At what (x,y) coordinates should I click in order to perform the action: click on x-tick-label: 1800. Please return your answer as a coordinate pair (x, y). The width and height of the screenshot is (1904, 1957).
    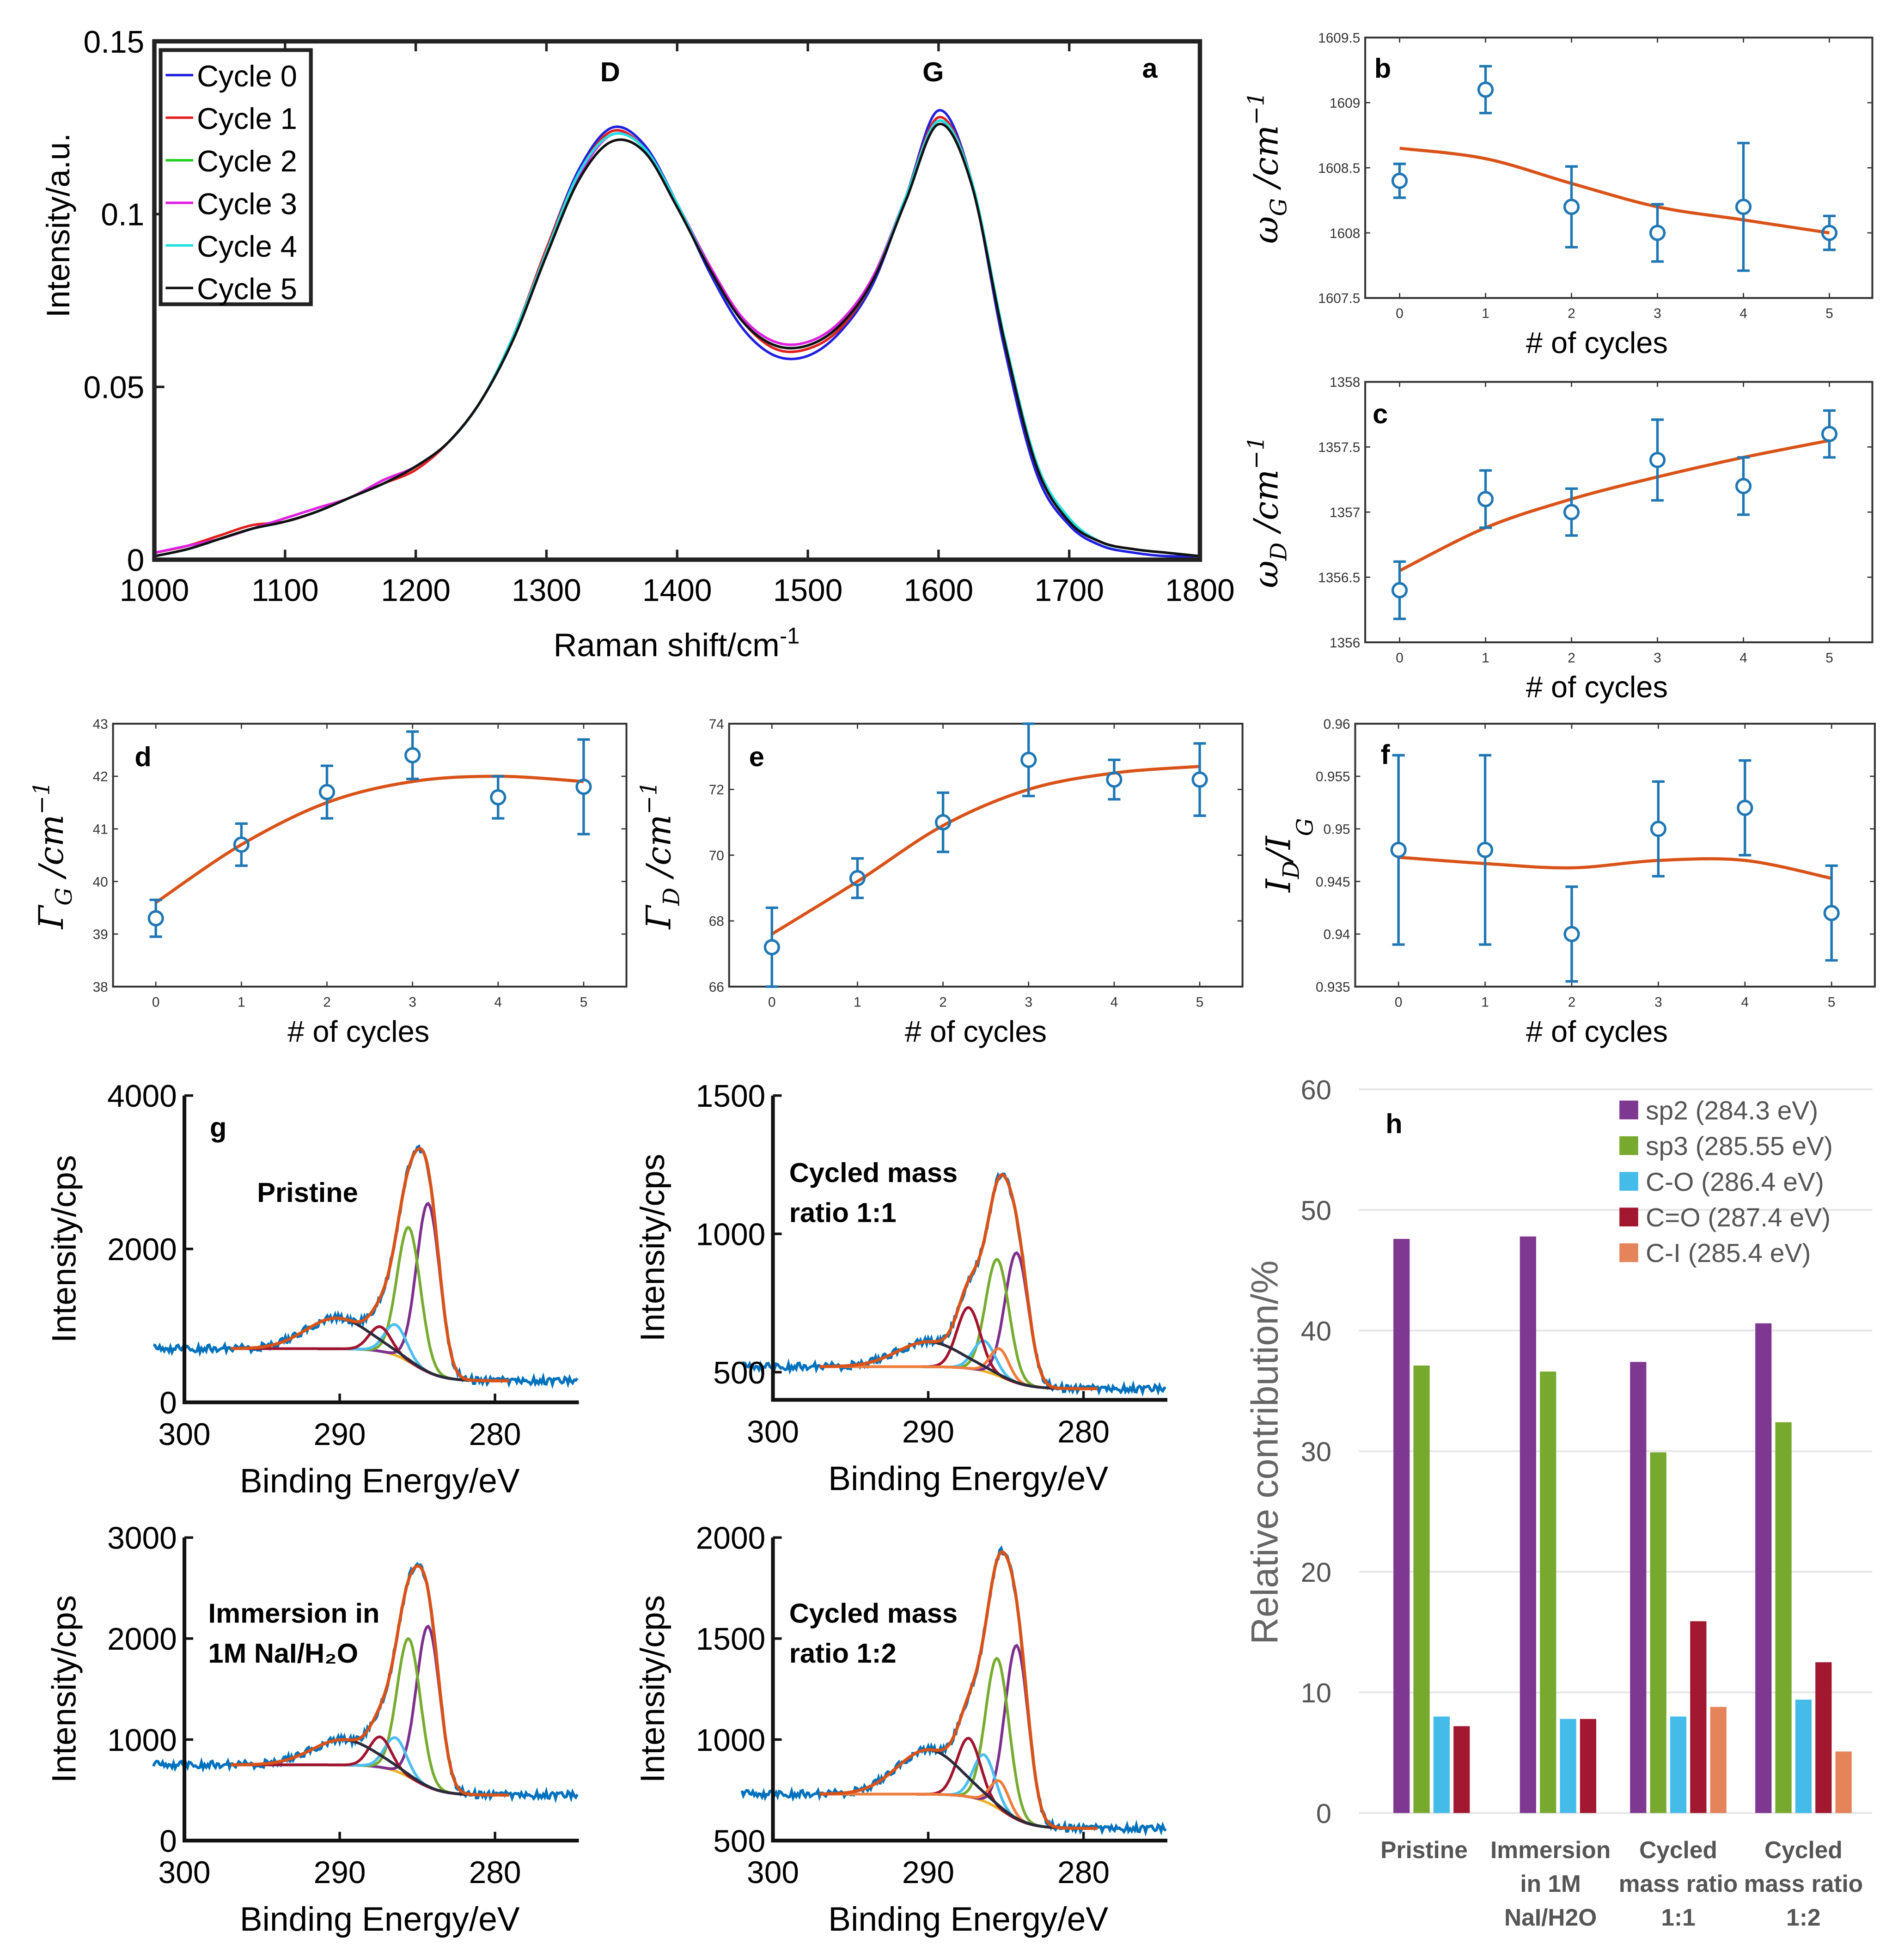
    Looking at the image, I should click on (1200, 590).